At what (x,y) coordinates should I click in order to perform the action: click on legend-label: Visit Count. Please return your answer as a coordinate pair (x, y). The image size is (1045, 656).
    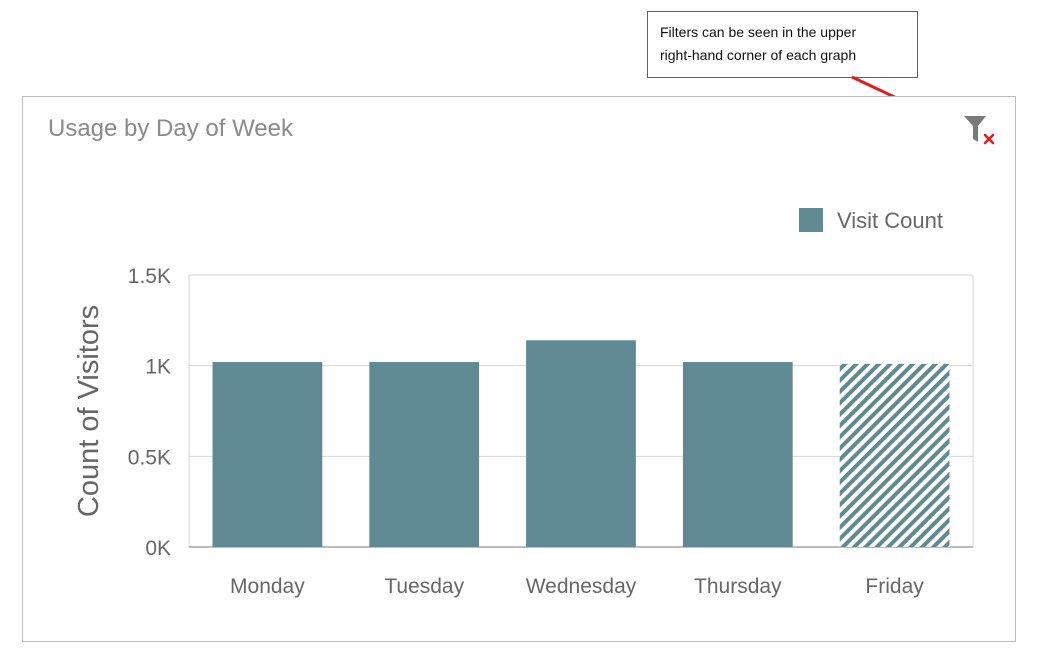
    Looking at the image, I should click on (890, 220).